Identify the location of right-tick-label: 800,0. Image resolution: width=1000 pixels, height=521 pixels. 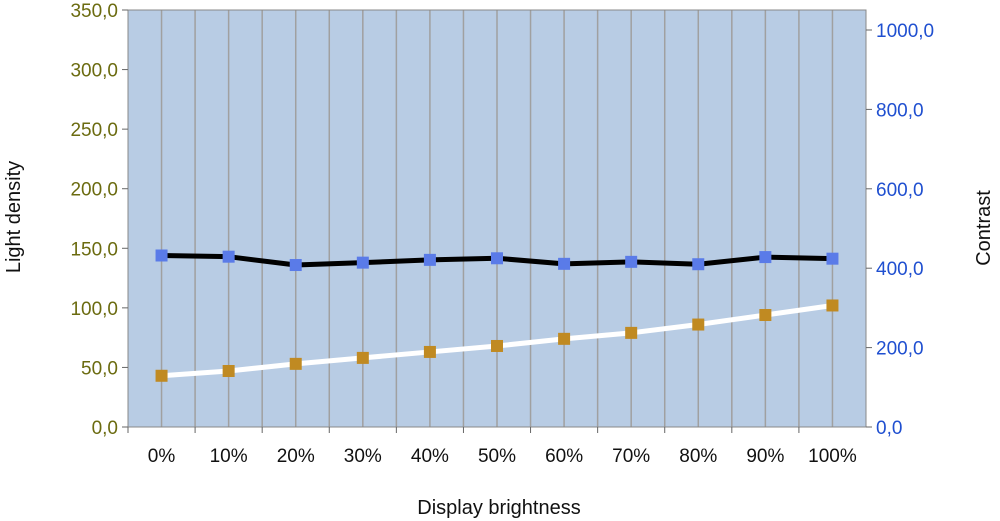
(900, 110).